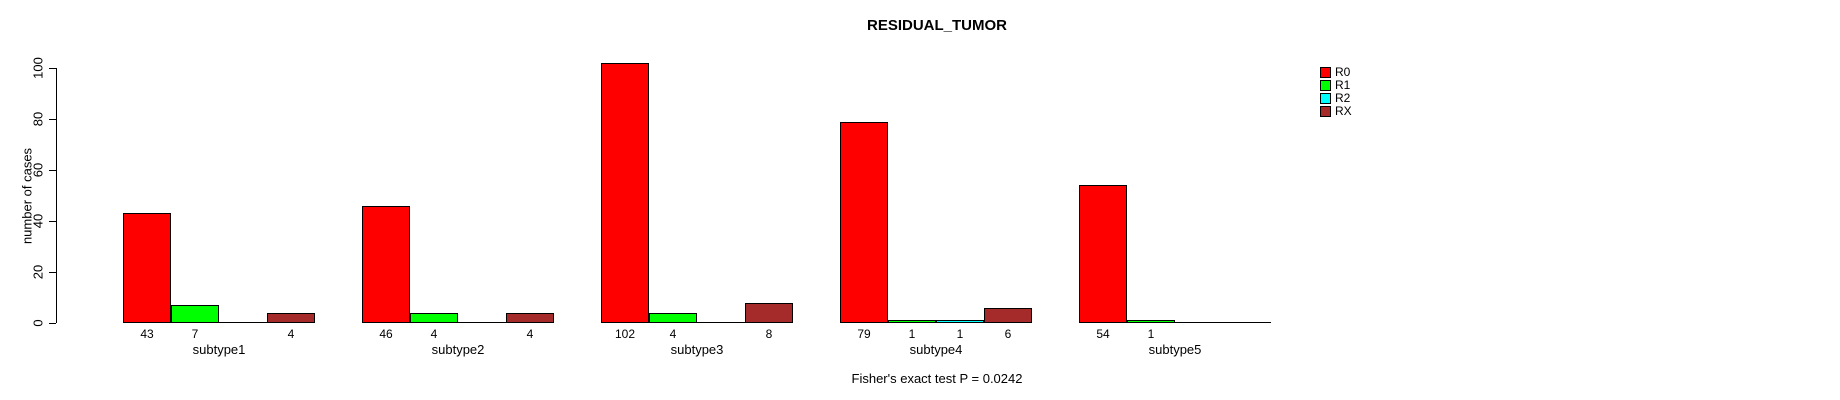 The image size is (1840, 400). I want to click on legend-label-r1: R1, so click(1343, 85).